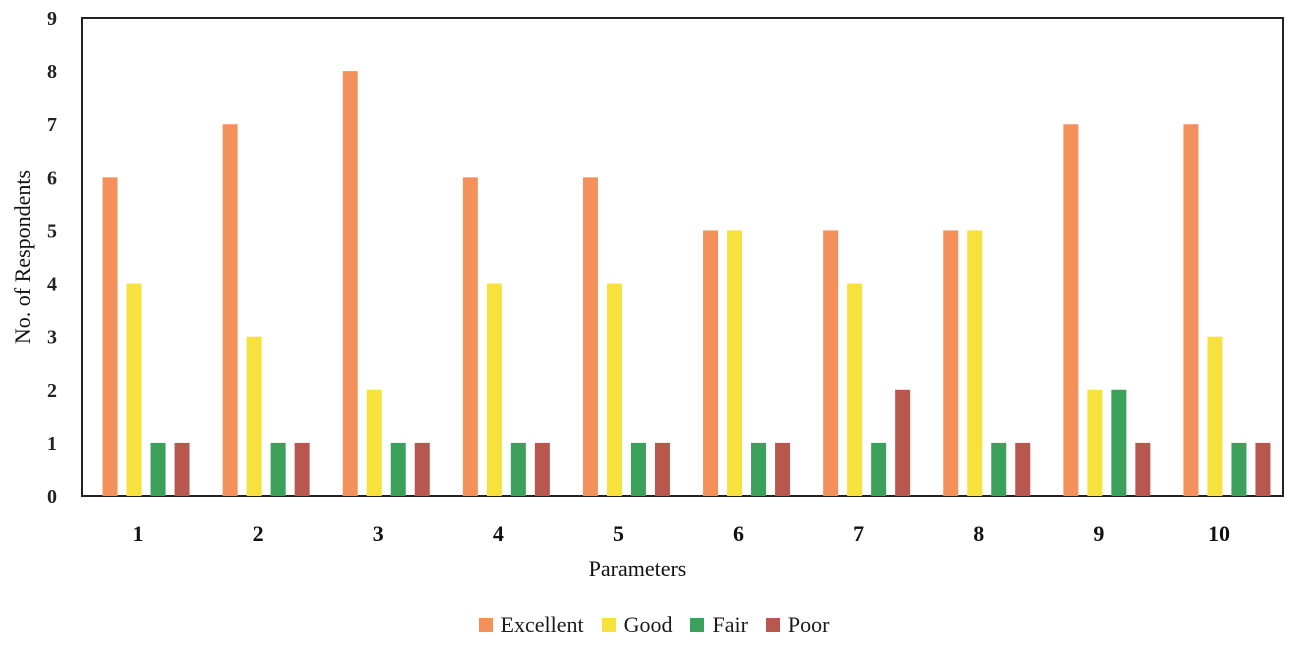  What do you see at coordinates (808, 624) in the screenshot?
I see `legend-label: Poor` at bounding box center [808, 624].